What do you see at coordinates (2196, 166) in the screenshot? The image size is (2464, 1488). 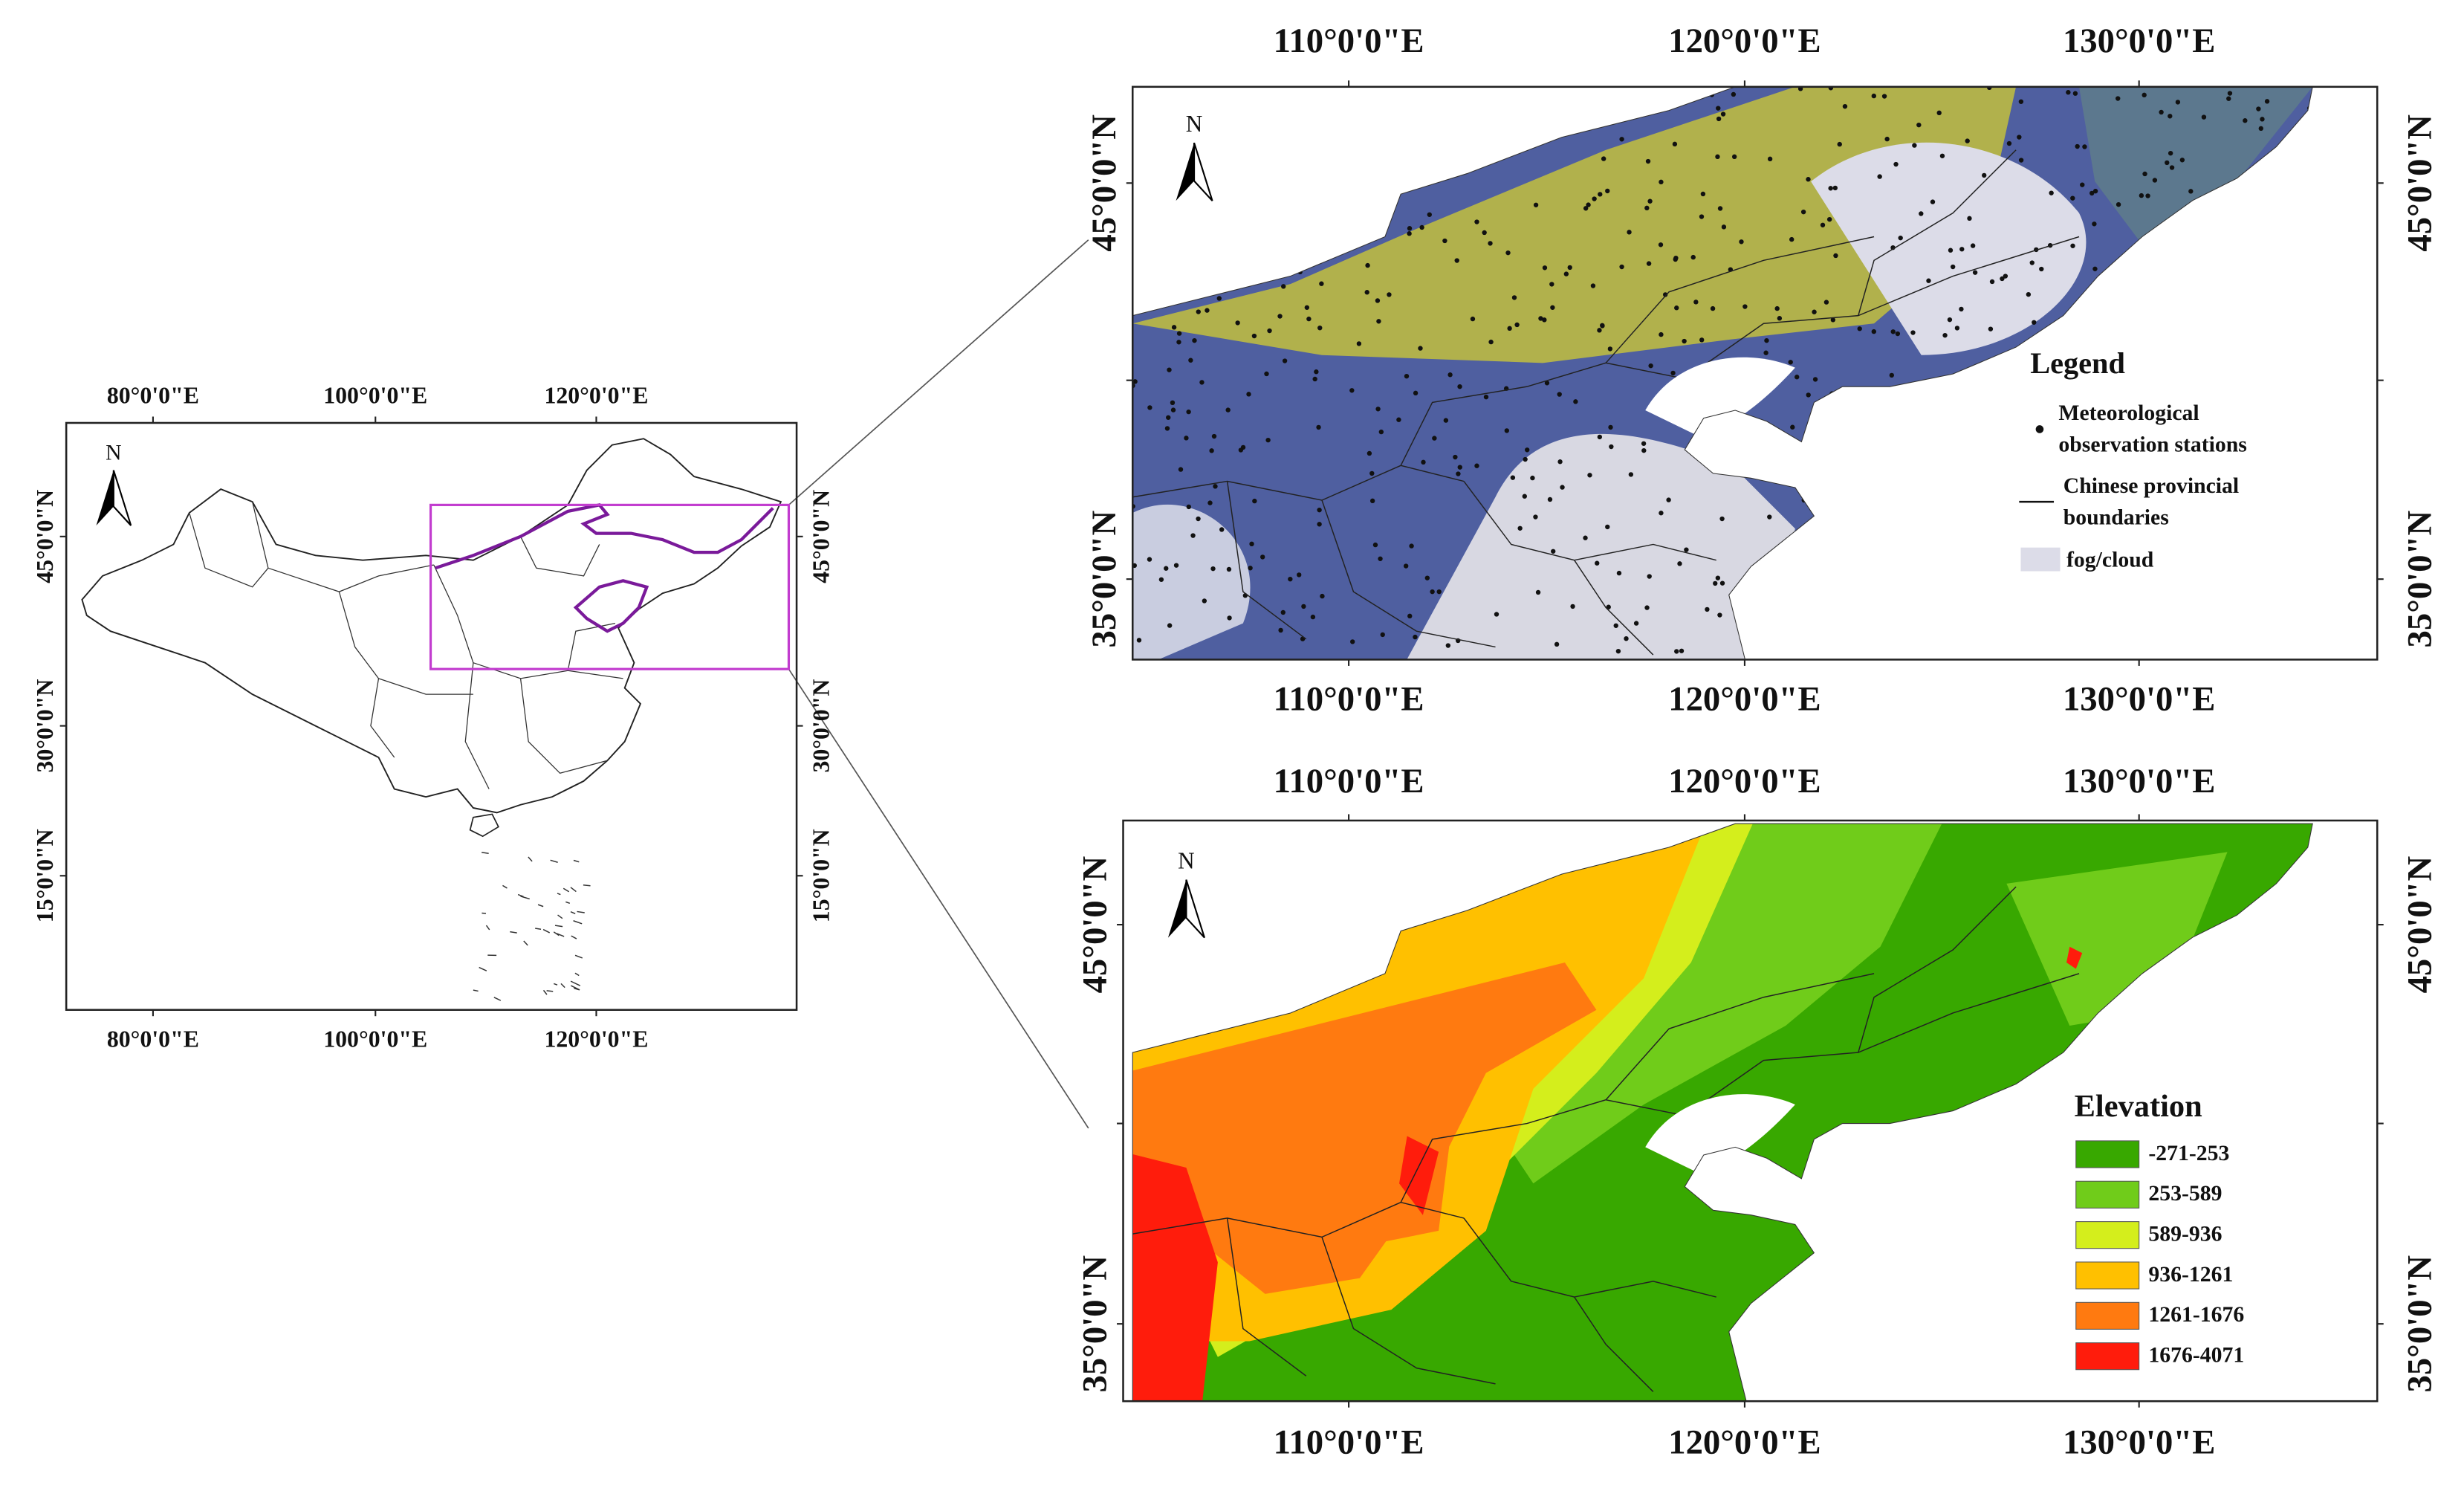 I see `green-east` at bounding box center [2196, 166].